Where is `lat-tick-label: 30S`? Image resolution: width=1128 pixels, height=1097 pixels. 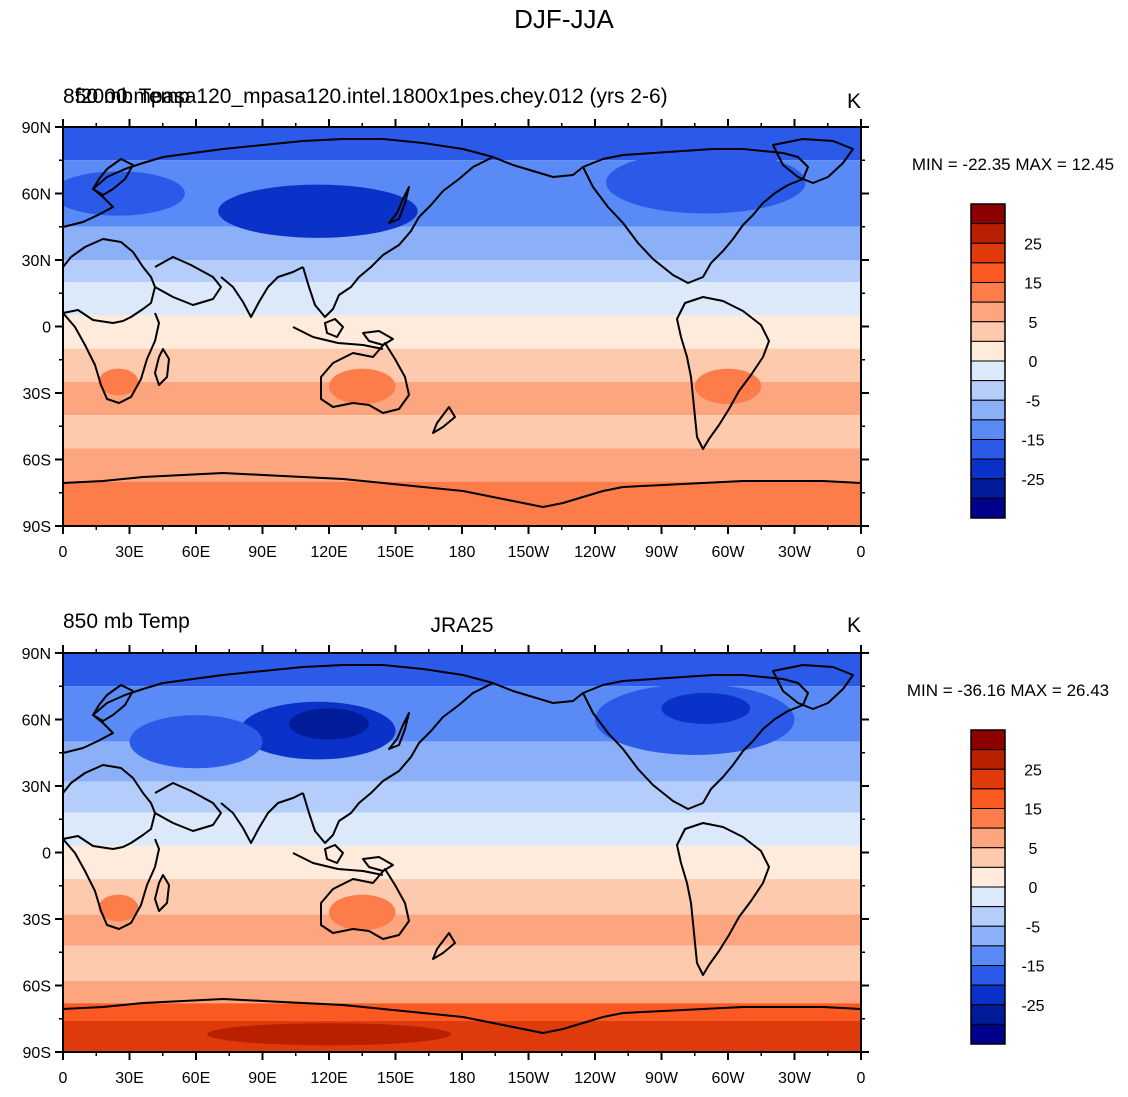
lat-tick-label: 30S is located at coordinates (37, 394).